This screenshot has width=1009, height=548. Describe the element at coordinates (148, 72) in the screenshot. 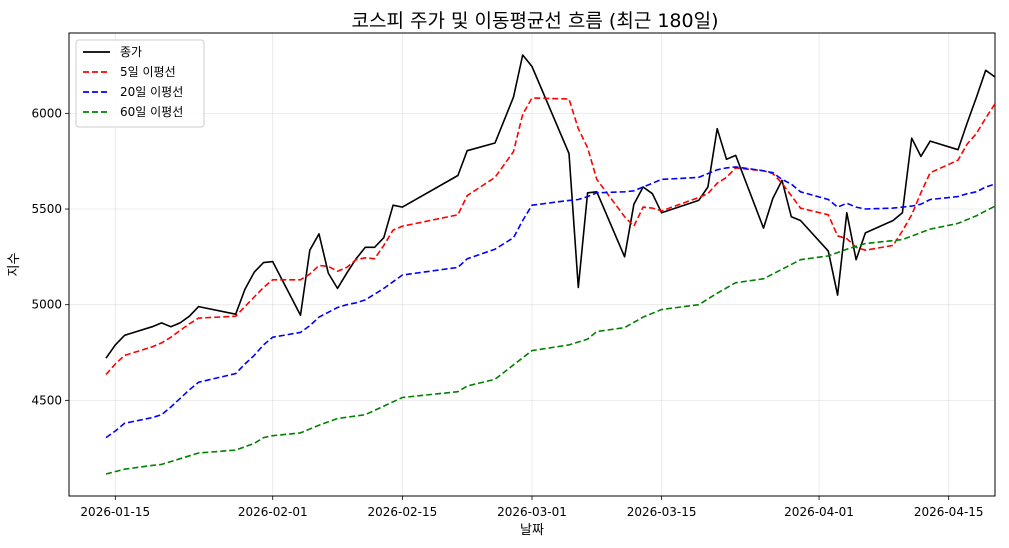

I see `legend-label-1: 5일 이평선` at that location.